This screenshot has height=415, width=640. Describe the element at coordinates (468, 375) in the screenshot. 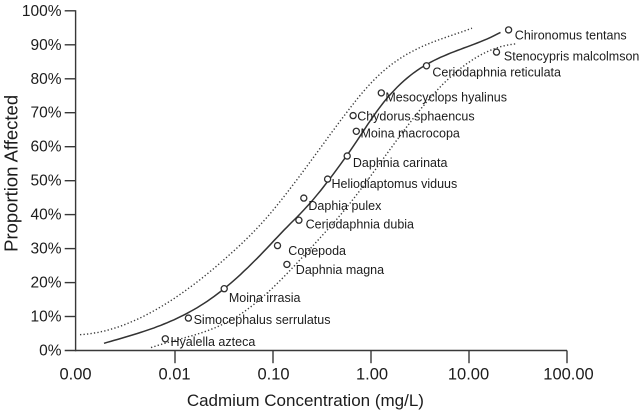

I see `svg-text: 10.00` at that location.